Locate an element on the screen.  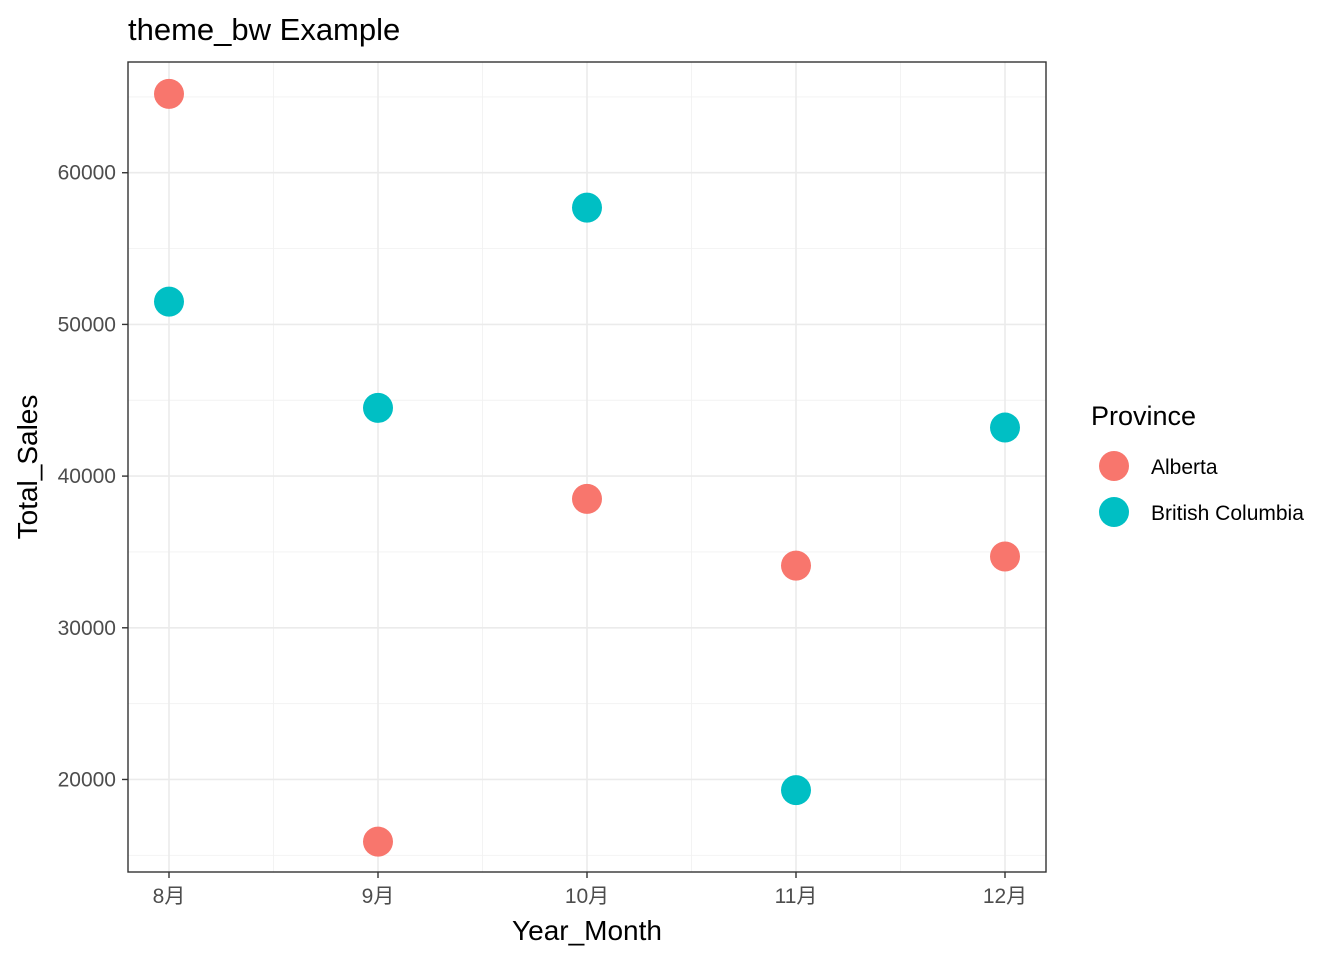
y-axis: 20000 30000 40000 50000 60000 is located at coordinates (93, 476).